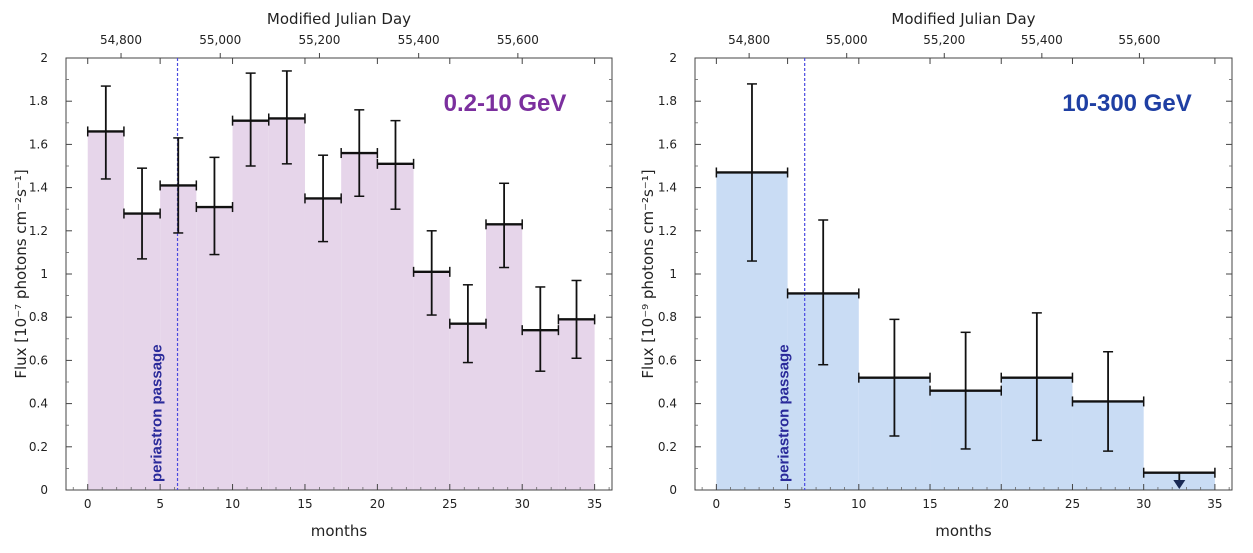 This screenshot has width=1253, height=553. I want to click on y-axis-title: Flux [10⁻⁷ photons cm⁻²s⁻¹], so click(21, 273).